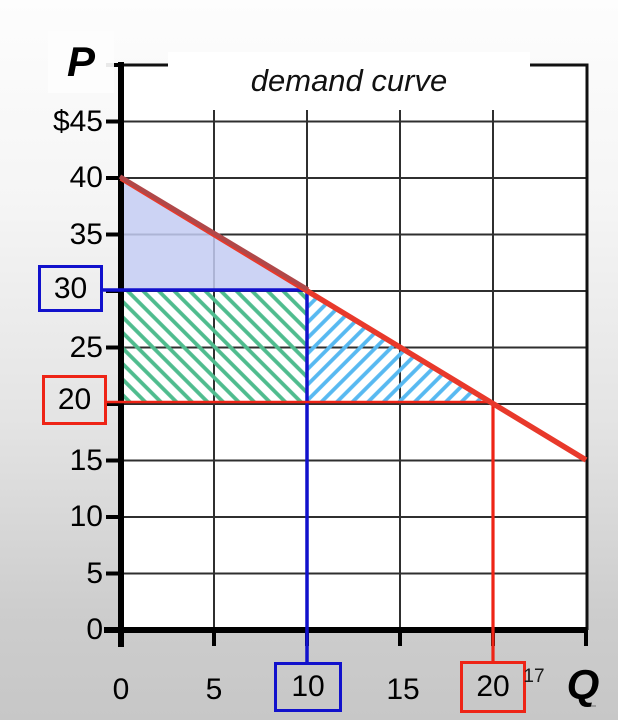 This screenshot has height=720, width=618. I want to click on y-axis-title: P, so click(80, 61).